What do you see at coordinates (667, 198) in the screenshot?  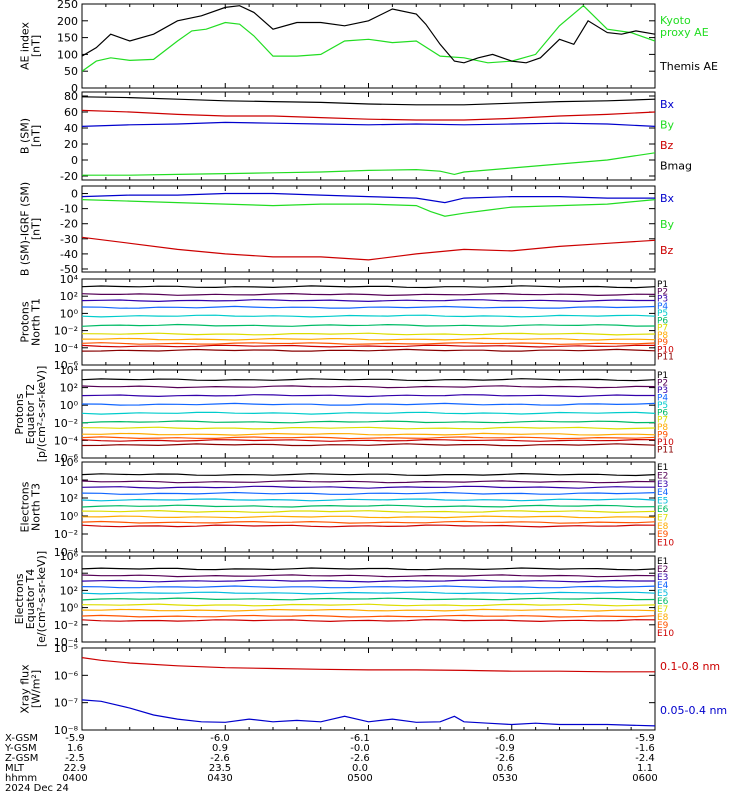 I see `legend-entry-bx: Bx` at bounding box center [667, 198].